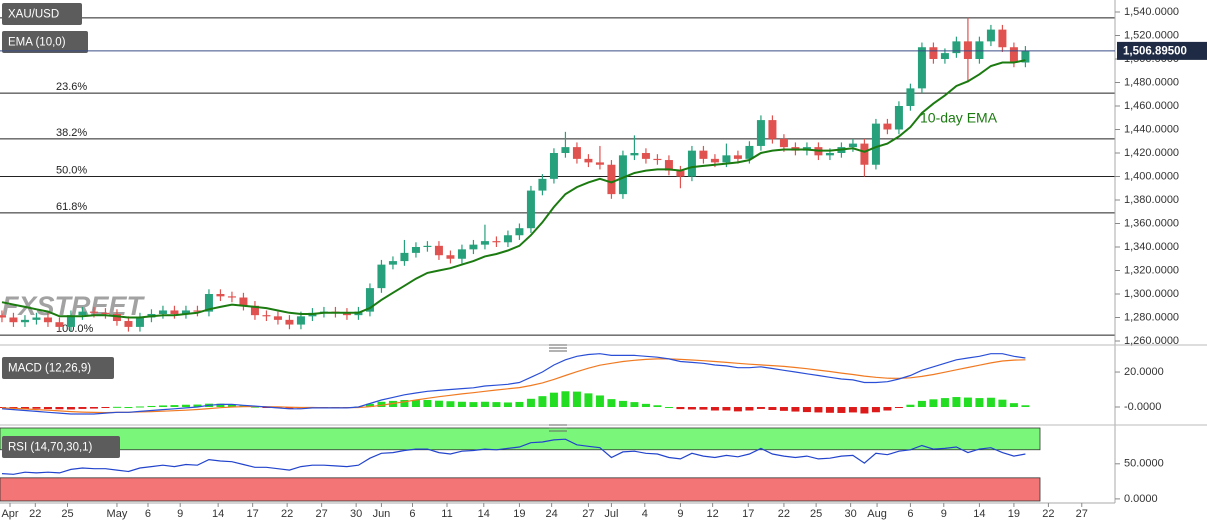 The height and width of the screenshot is (526, 1207). Describe the element at coordinates (1142, 407) in the screenshot. I see `y-tick-label: -0.0000` at that location.